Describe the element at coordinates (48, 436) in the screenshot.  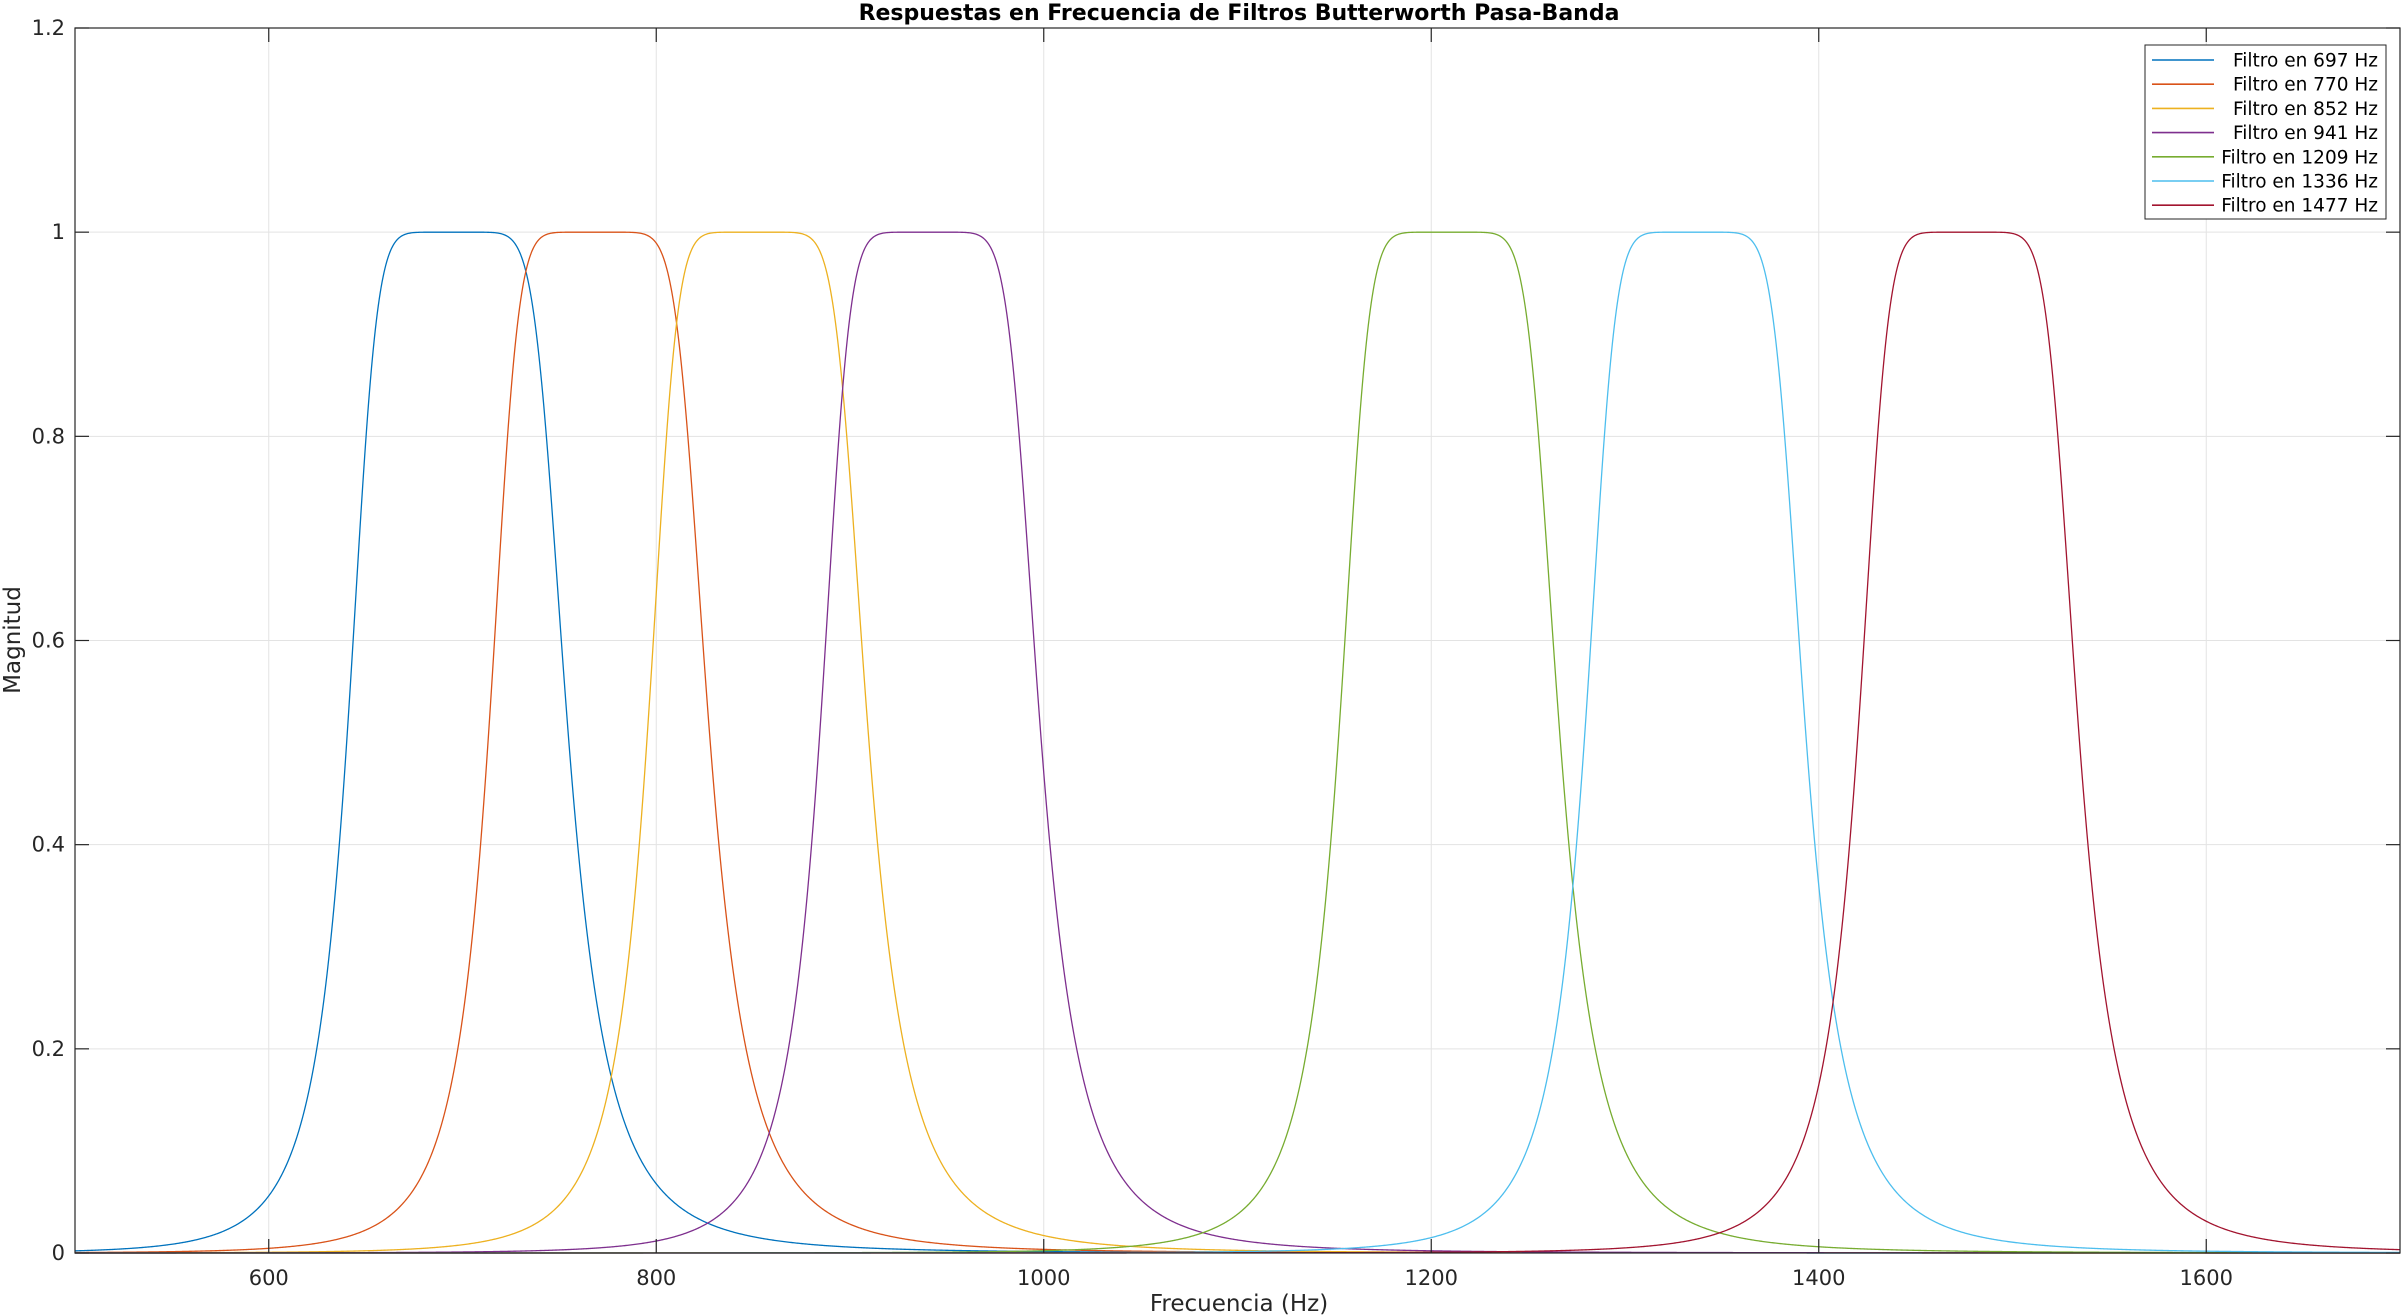
I see `y-tick-label: 0.8` at that location.